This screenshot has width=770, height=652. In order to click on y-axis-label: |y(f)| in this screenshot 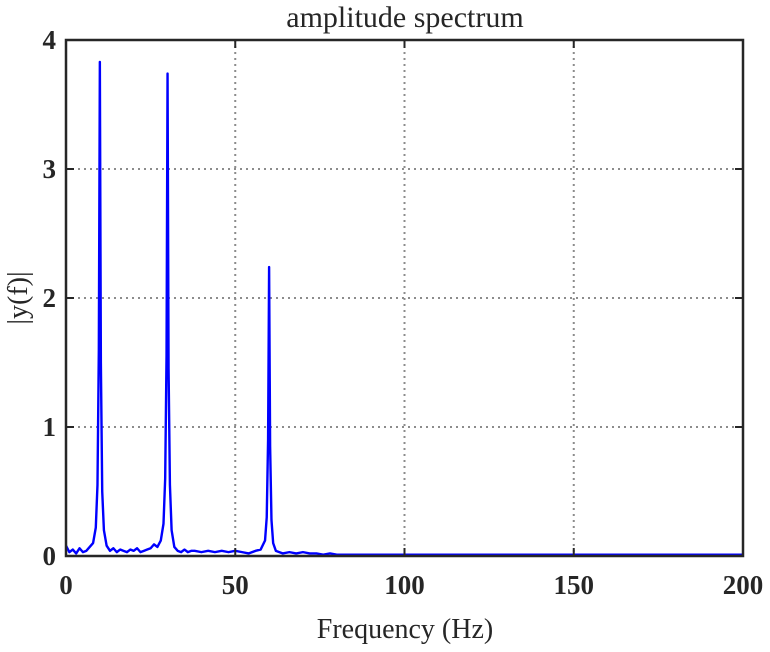, I will do `click(18, 297)`.